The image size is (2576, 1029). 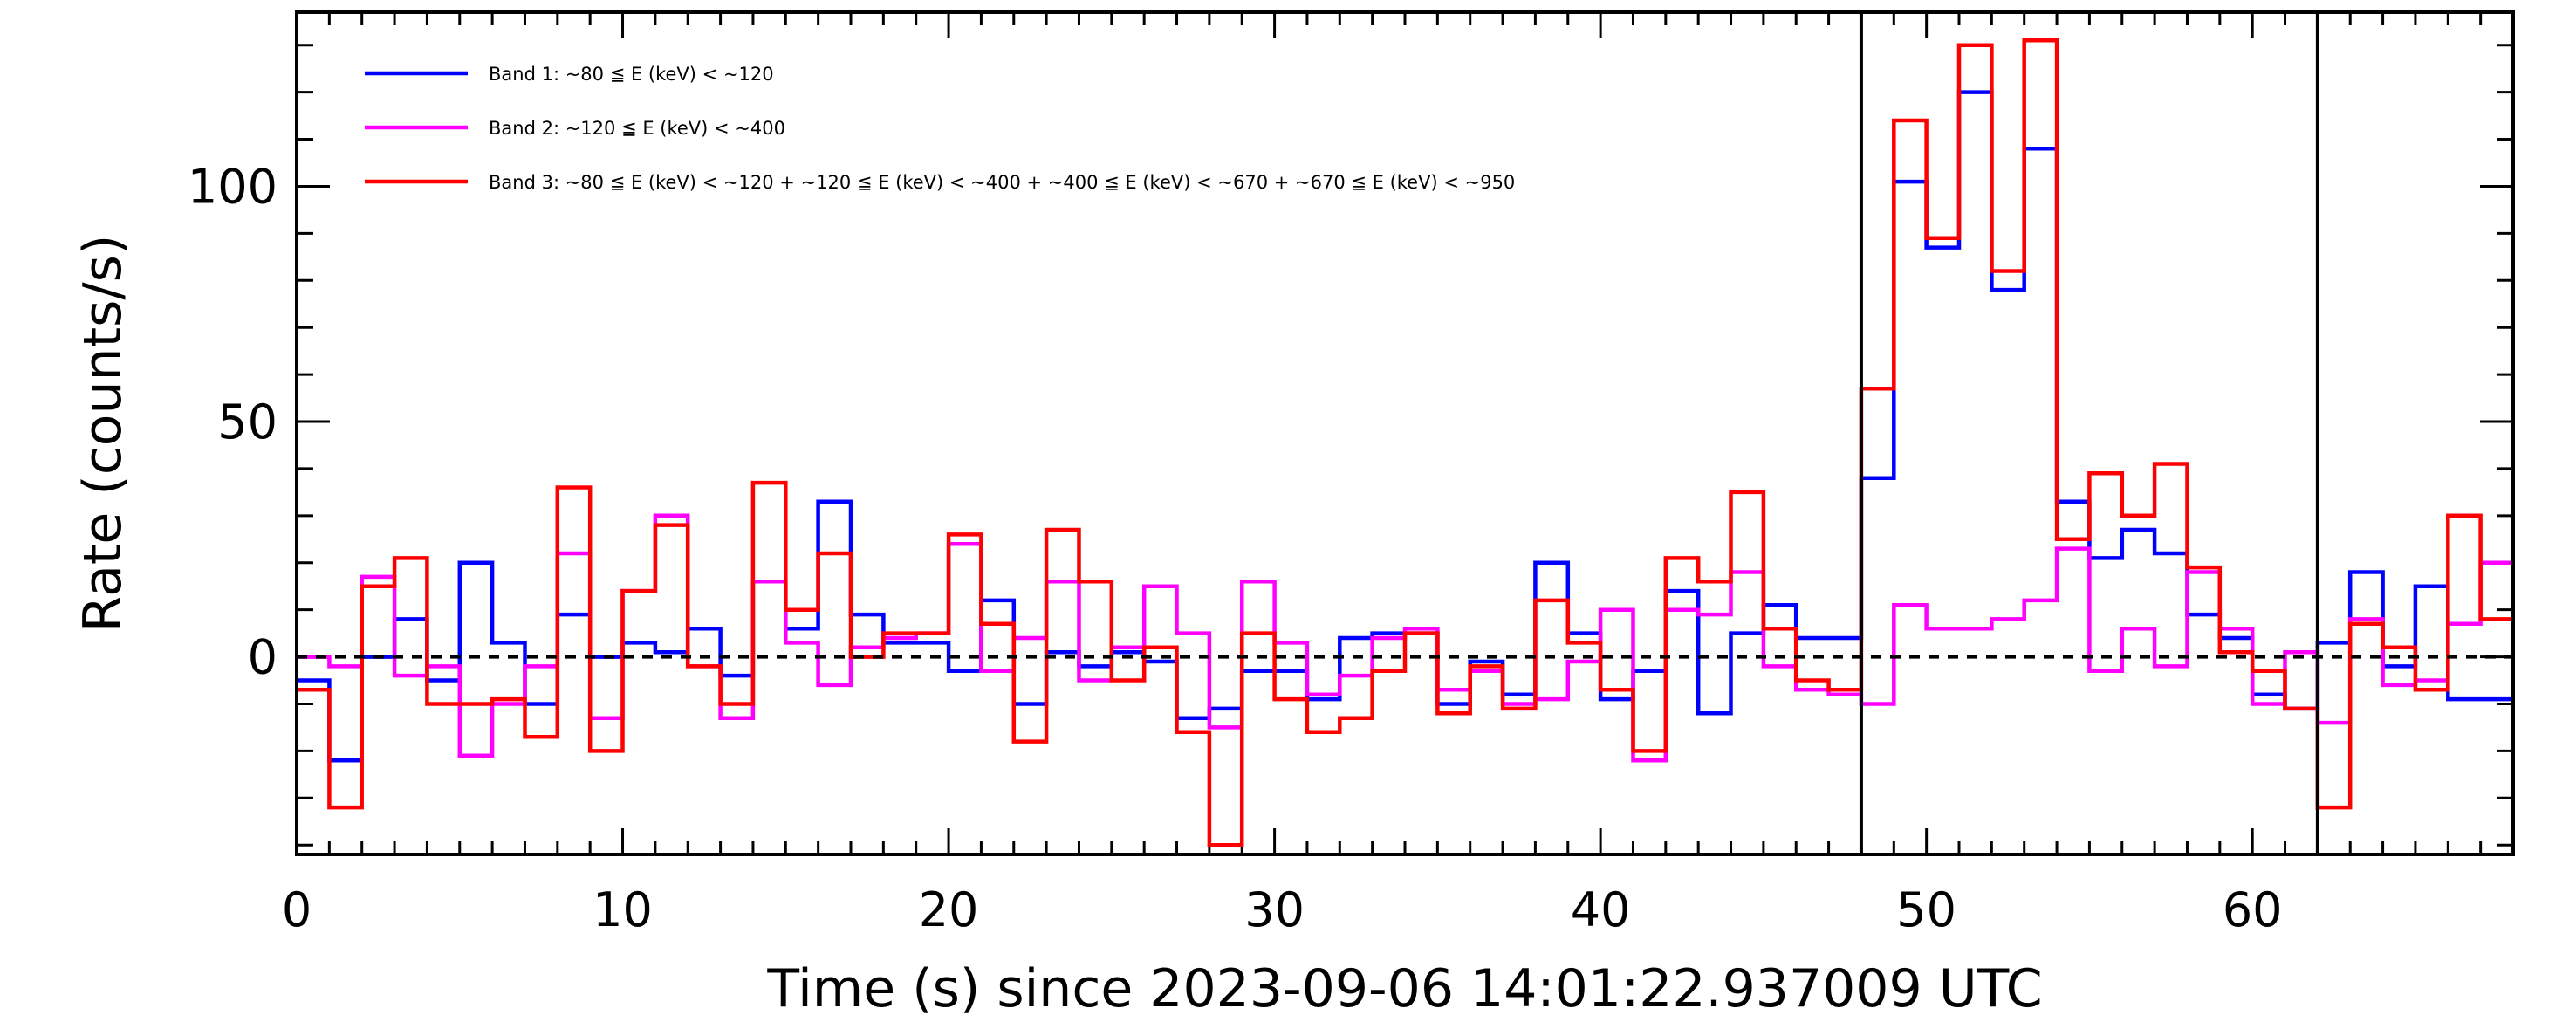 I want to click on x-tick-label: 0, so click(x=297, y=910).